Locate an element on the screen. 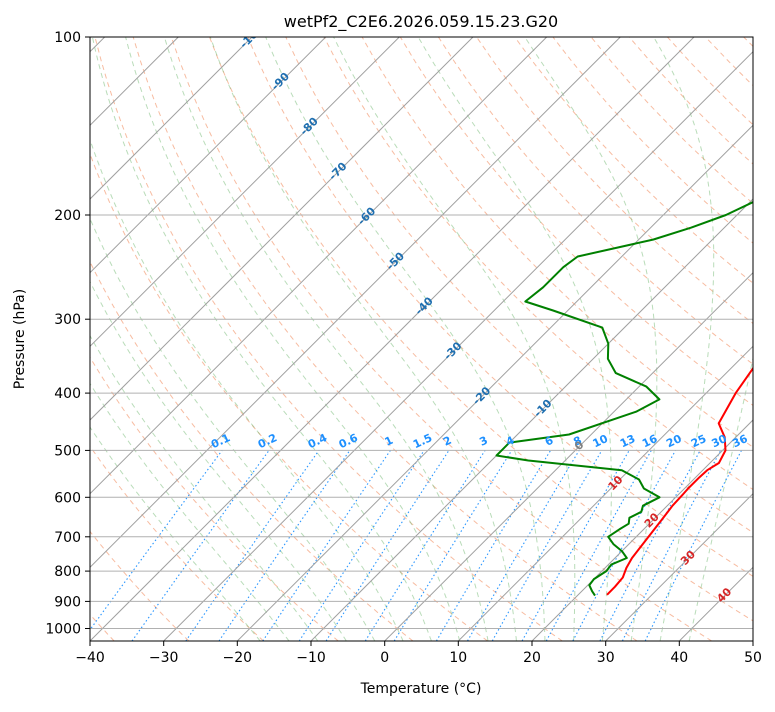  y-tick-label: 1000 is located at coordinates (63, 630).